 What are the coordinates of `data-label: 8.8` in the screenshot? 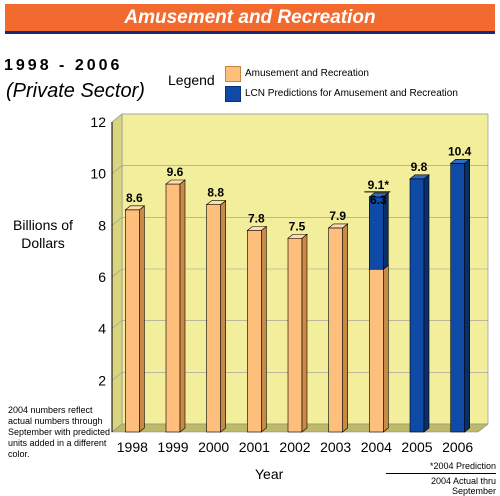 It's located at (215, 193).